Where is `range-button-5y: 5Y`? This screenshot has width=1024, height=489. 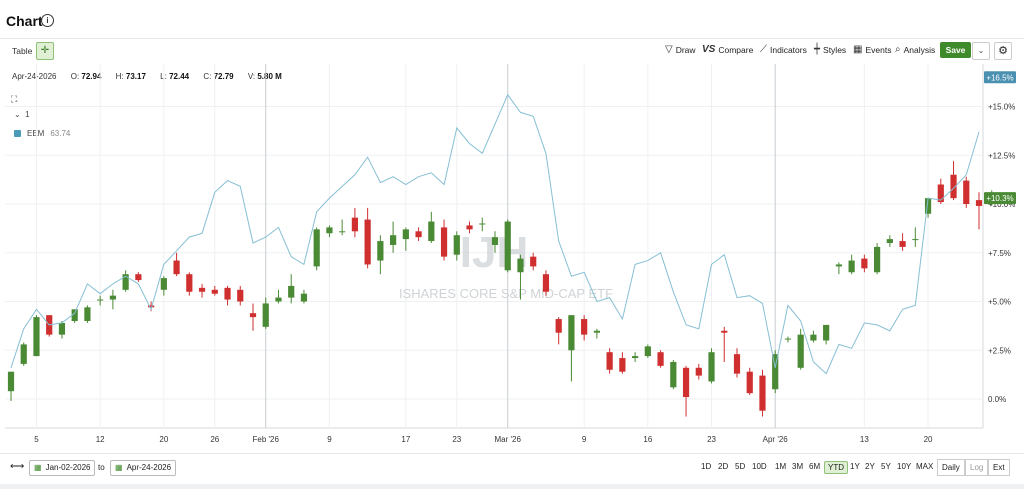 range-button-5y: 5Y is located at coordinates (886, 466).